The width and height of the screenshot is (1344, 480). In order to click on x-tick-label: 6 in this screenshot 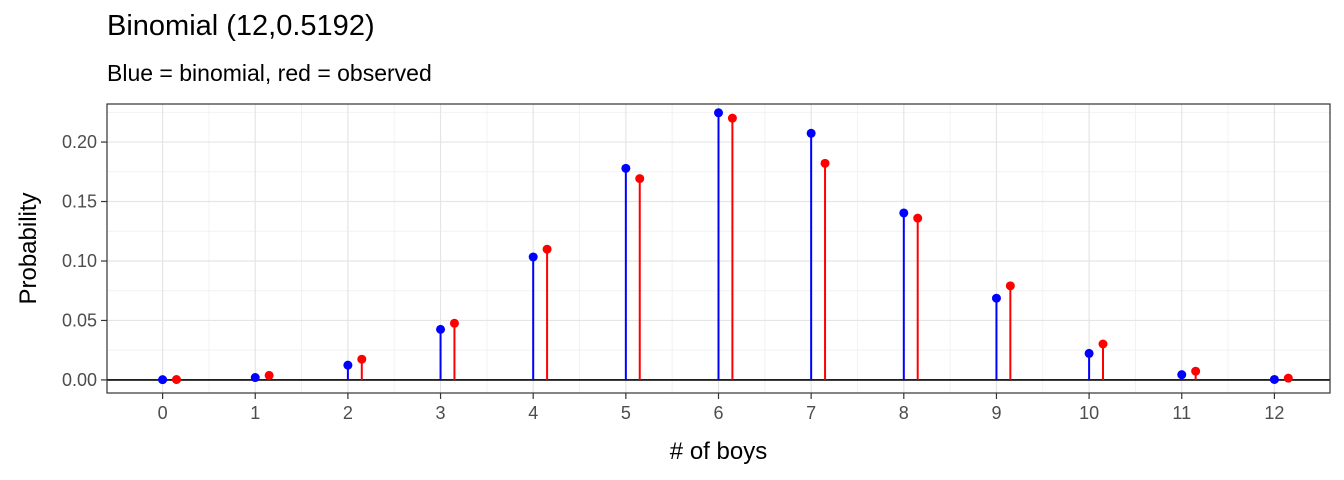, I will do `click(718, 413)`.